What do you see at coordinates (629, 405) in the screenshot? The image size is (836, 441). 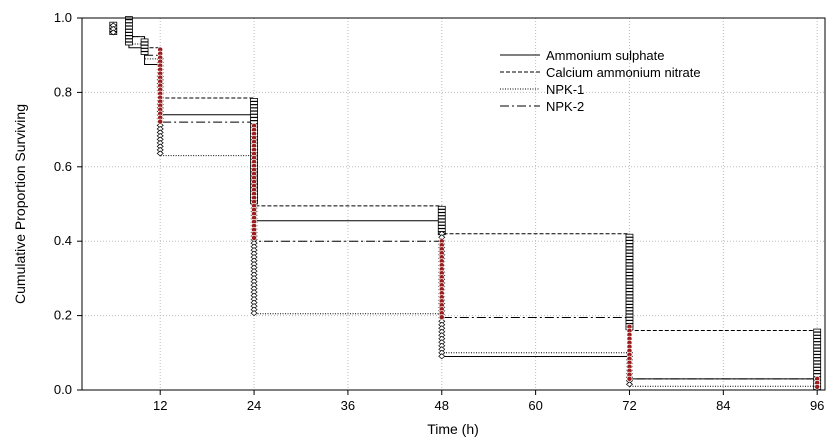 I see `x-tick-label-5: 72` at bounding box center [629, 405].